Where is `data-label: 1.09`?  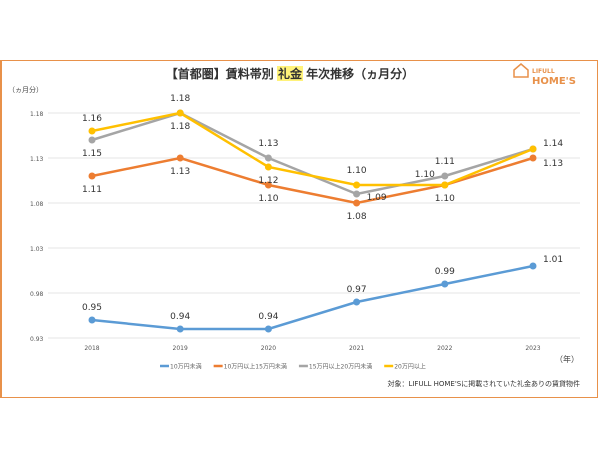
data-label: 1.09 is located at coordinates (377, 198).